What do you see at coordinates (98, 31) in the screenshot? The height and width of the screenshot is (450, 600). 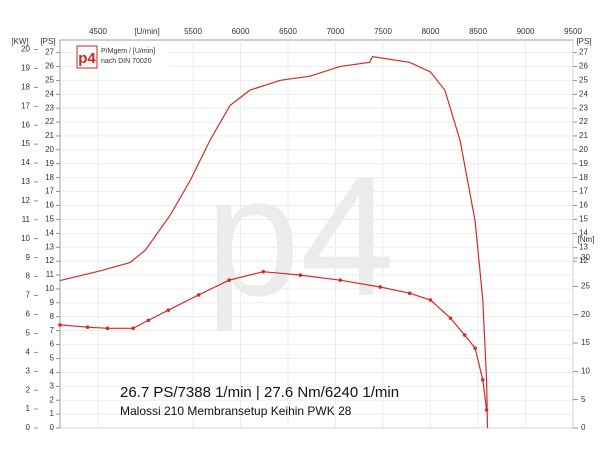 I see `x-tick-label: 4500` at bounding box center [98, 31].